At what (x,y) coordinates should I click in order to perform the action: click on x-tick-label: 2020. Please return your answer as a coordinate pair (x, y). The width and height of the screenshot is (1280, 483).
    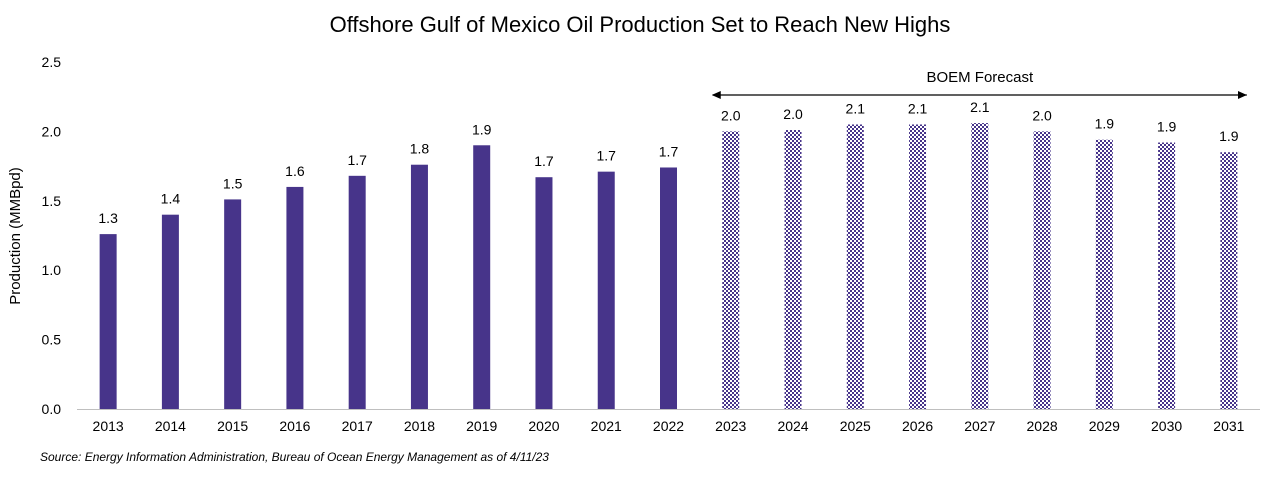
    Looking at the image, I should click on (543, 426).